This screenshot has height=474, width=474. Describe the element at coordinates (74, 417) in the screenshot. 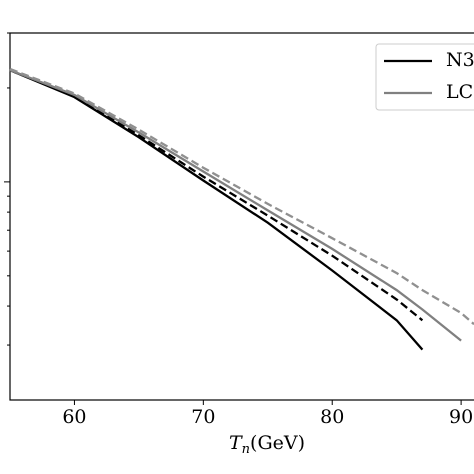

I see `x-tick-label: 60` at that location.